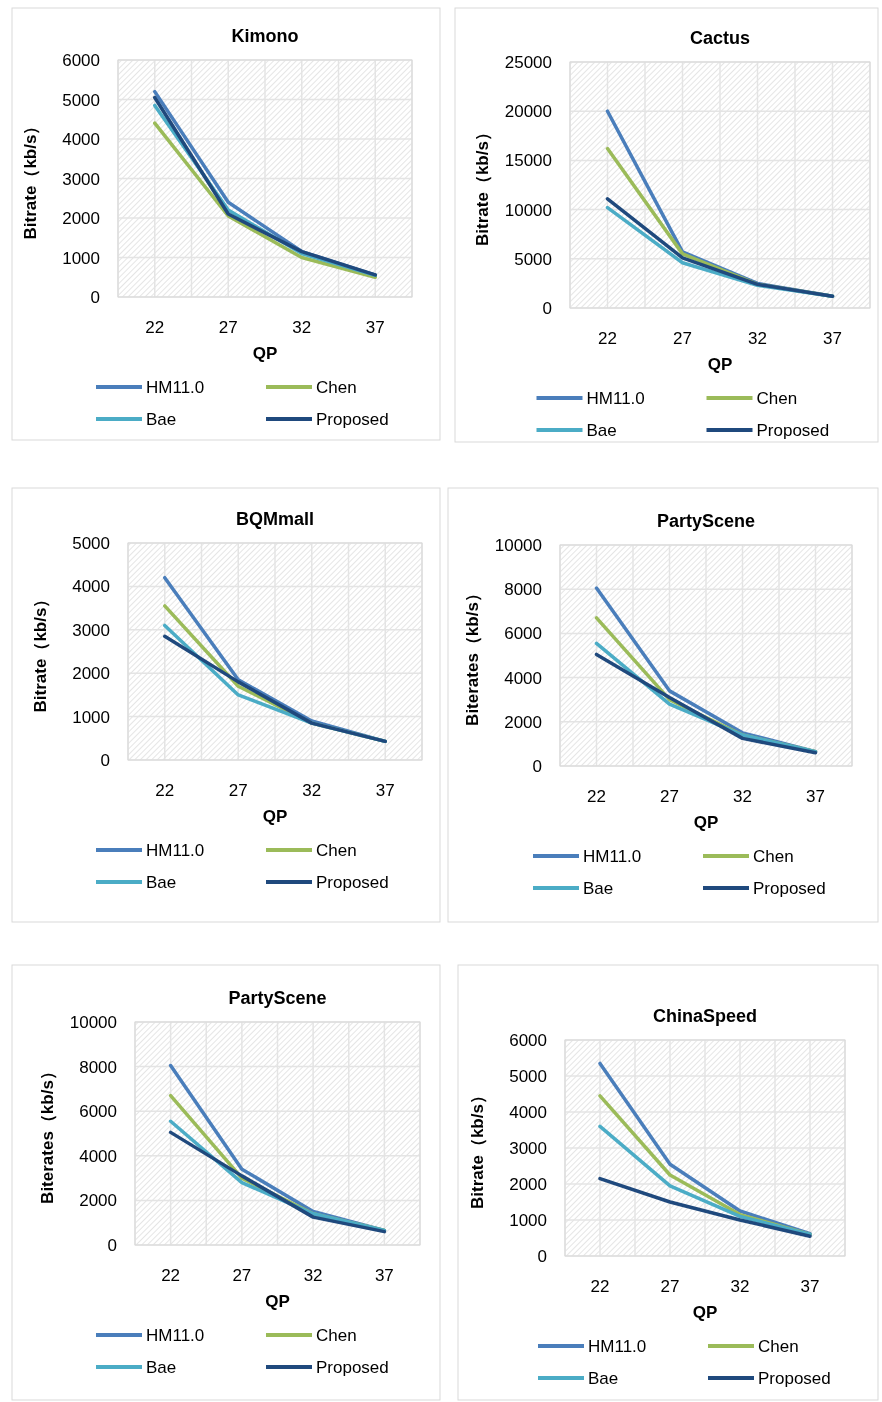 Image resolution: width=882 pixels, height=1402 pixels. Describe the element at coordinates (265, 36) in the screenshot. I see `chart-title: Kimono` at that location.